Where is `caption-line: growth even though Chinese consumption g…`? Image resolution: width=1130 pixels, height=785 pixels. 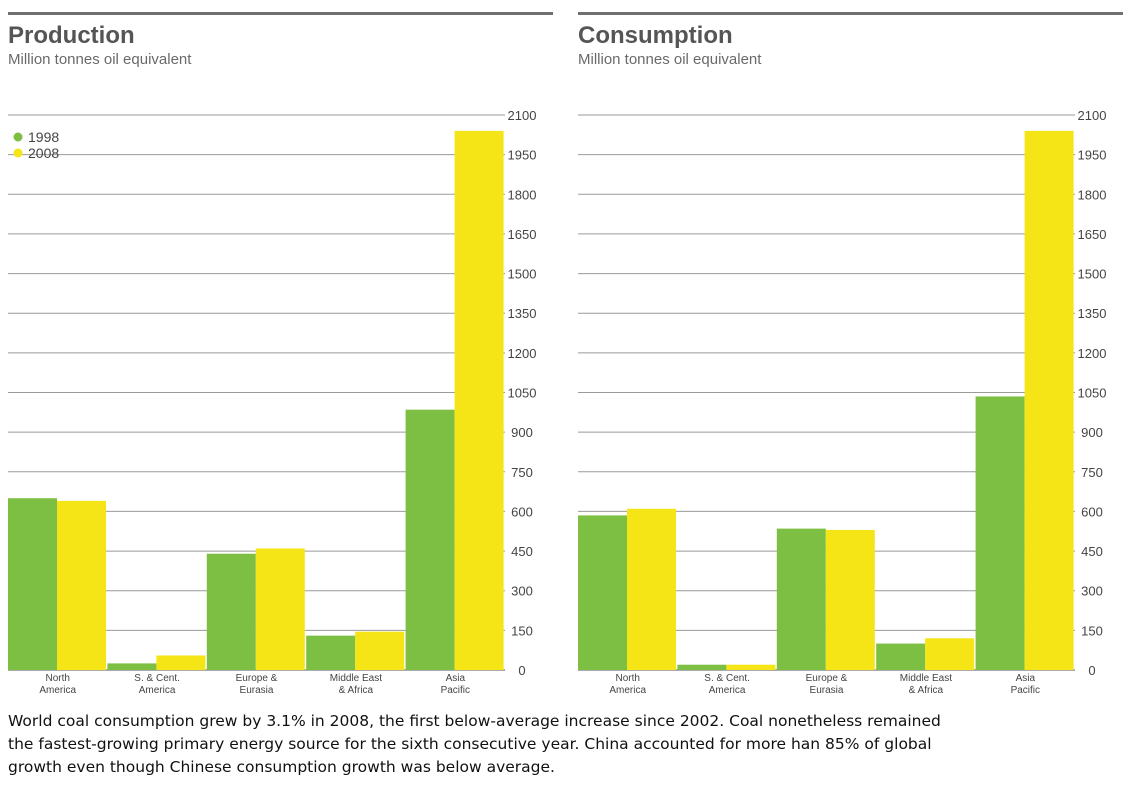
caption-line: growth even though Chinese consumption g… is located at coordinates (281, 767).